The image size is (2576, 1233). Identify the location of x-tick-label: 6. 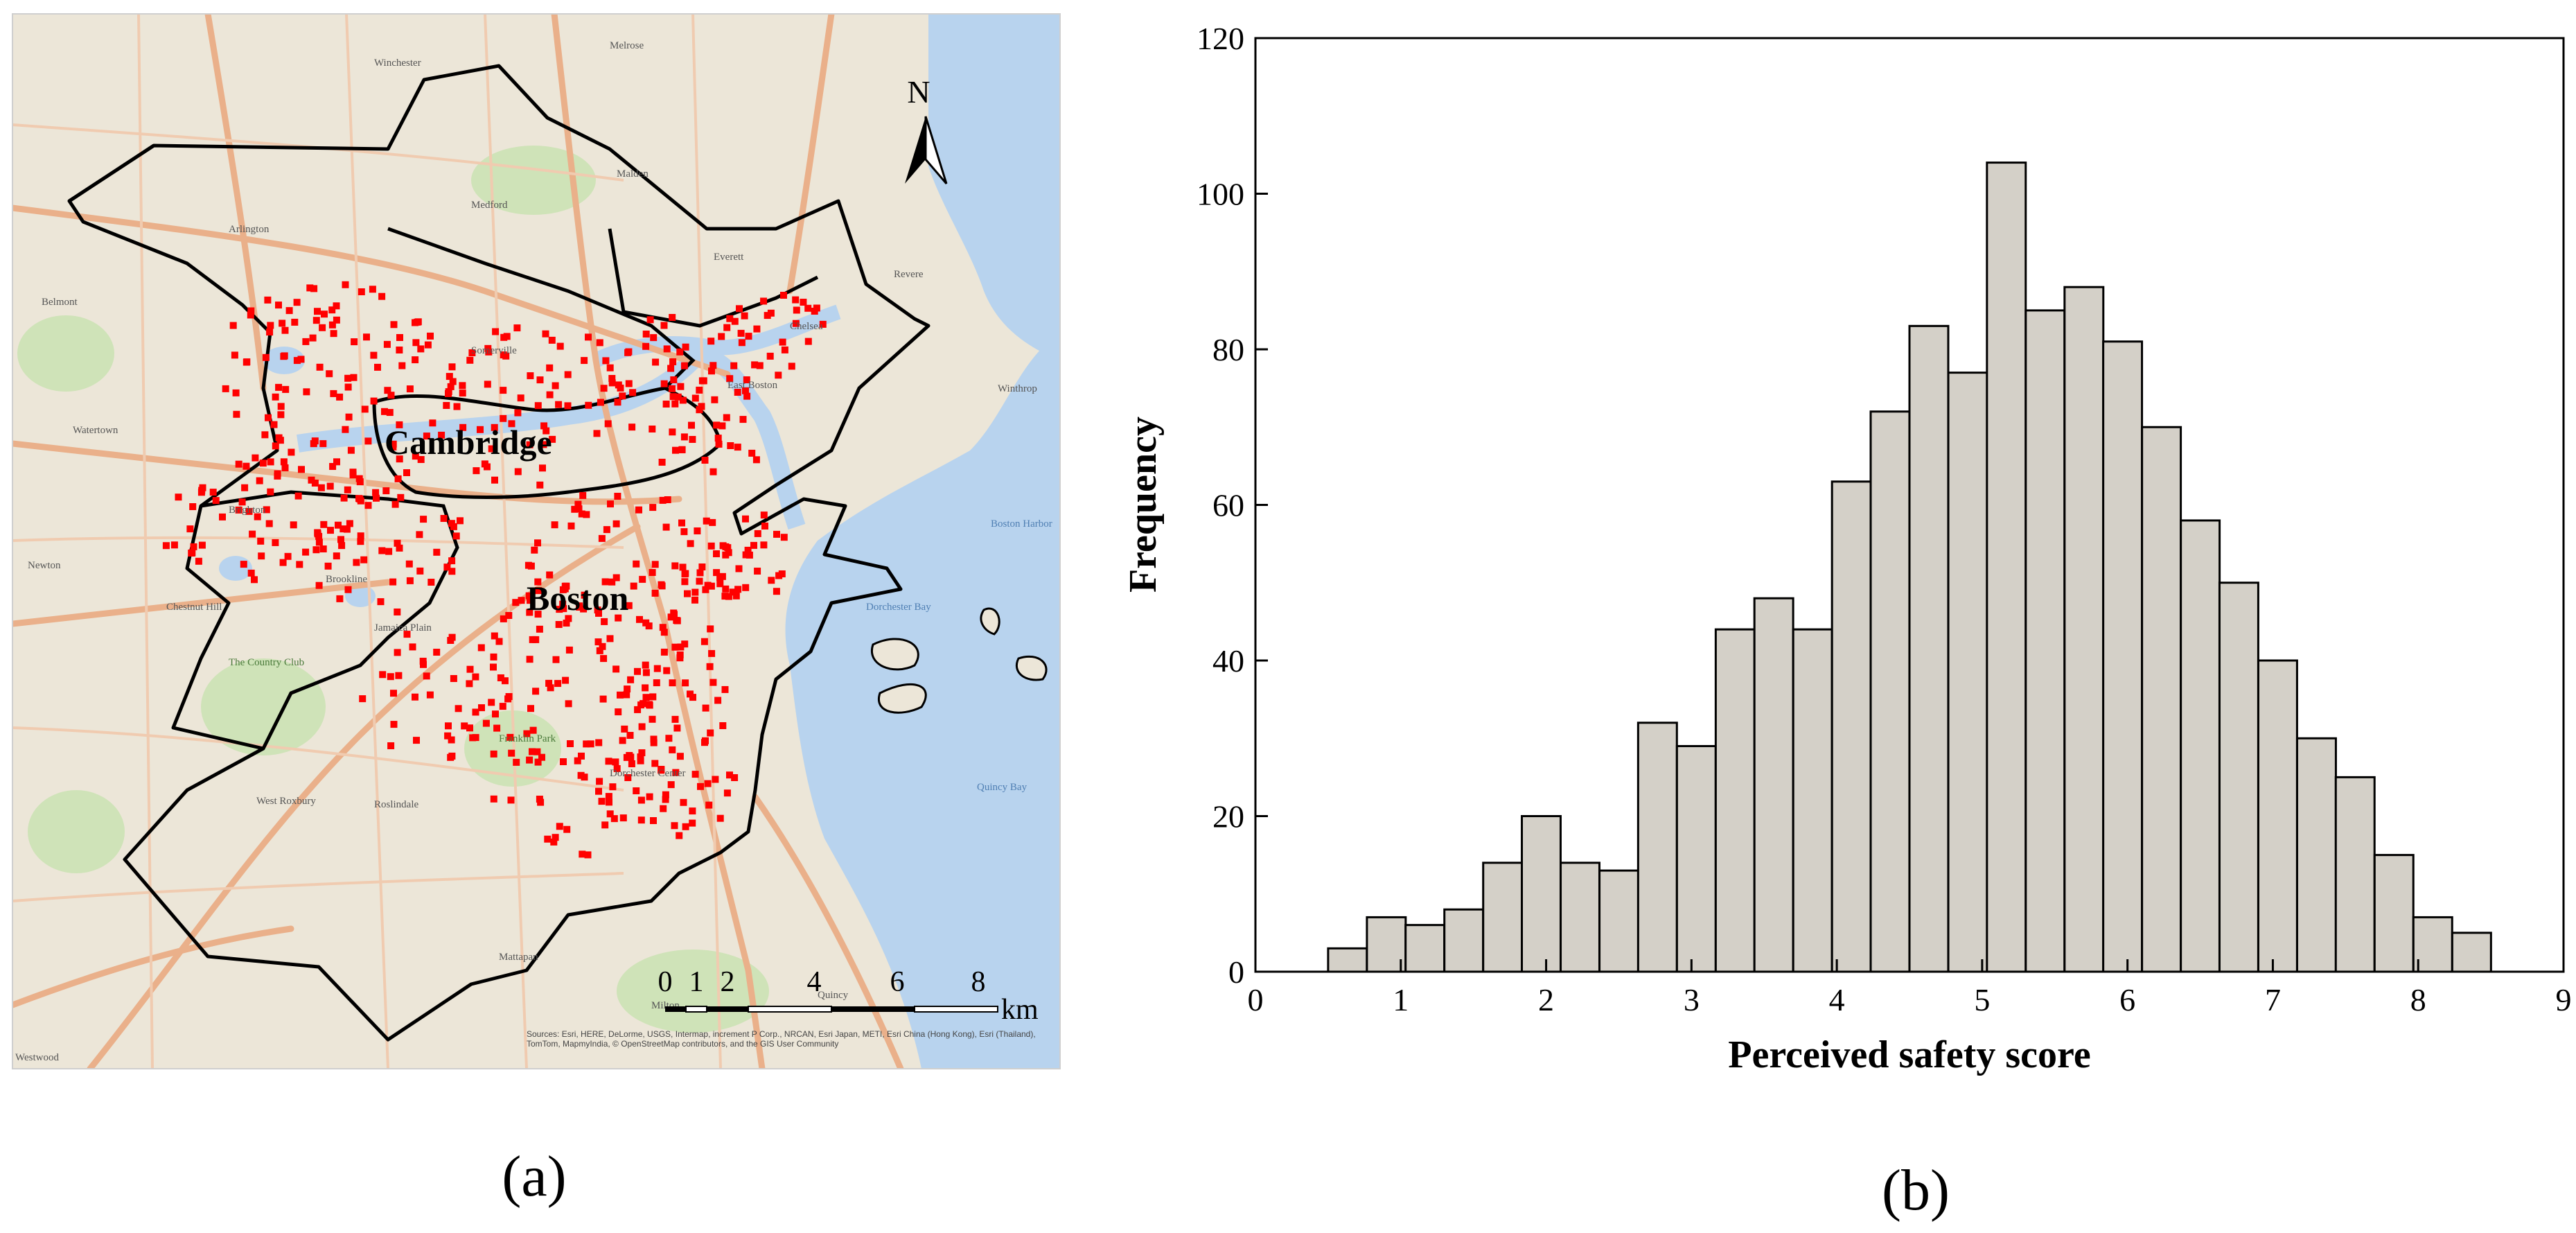
(2127, 999).